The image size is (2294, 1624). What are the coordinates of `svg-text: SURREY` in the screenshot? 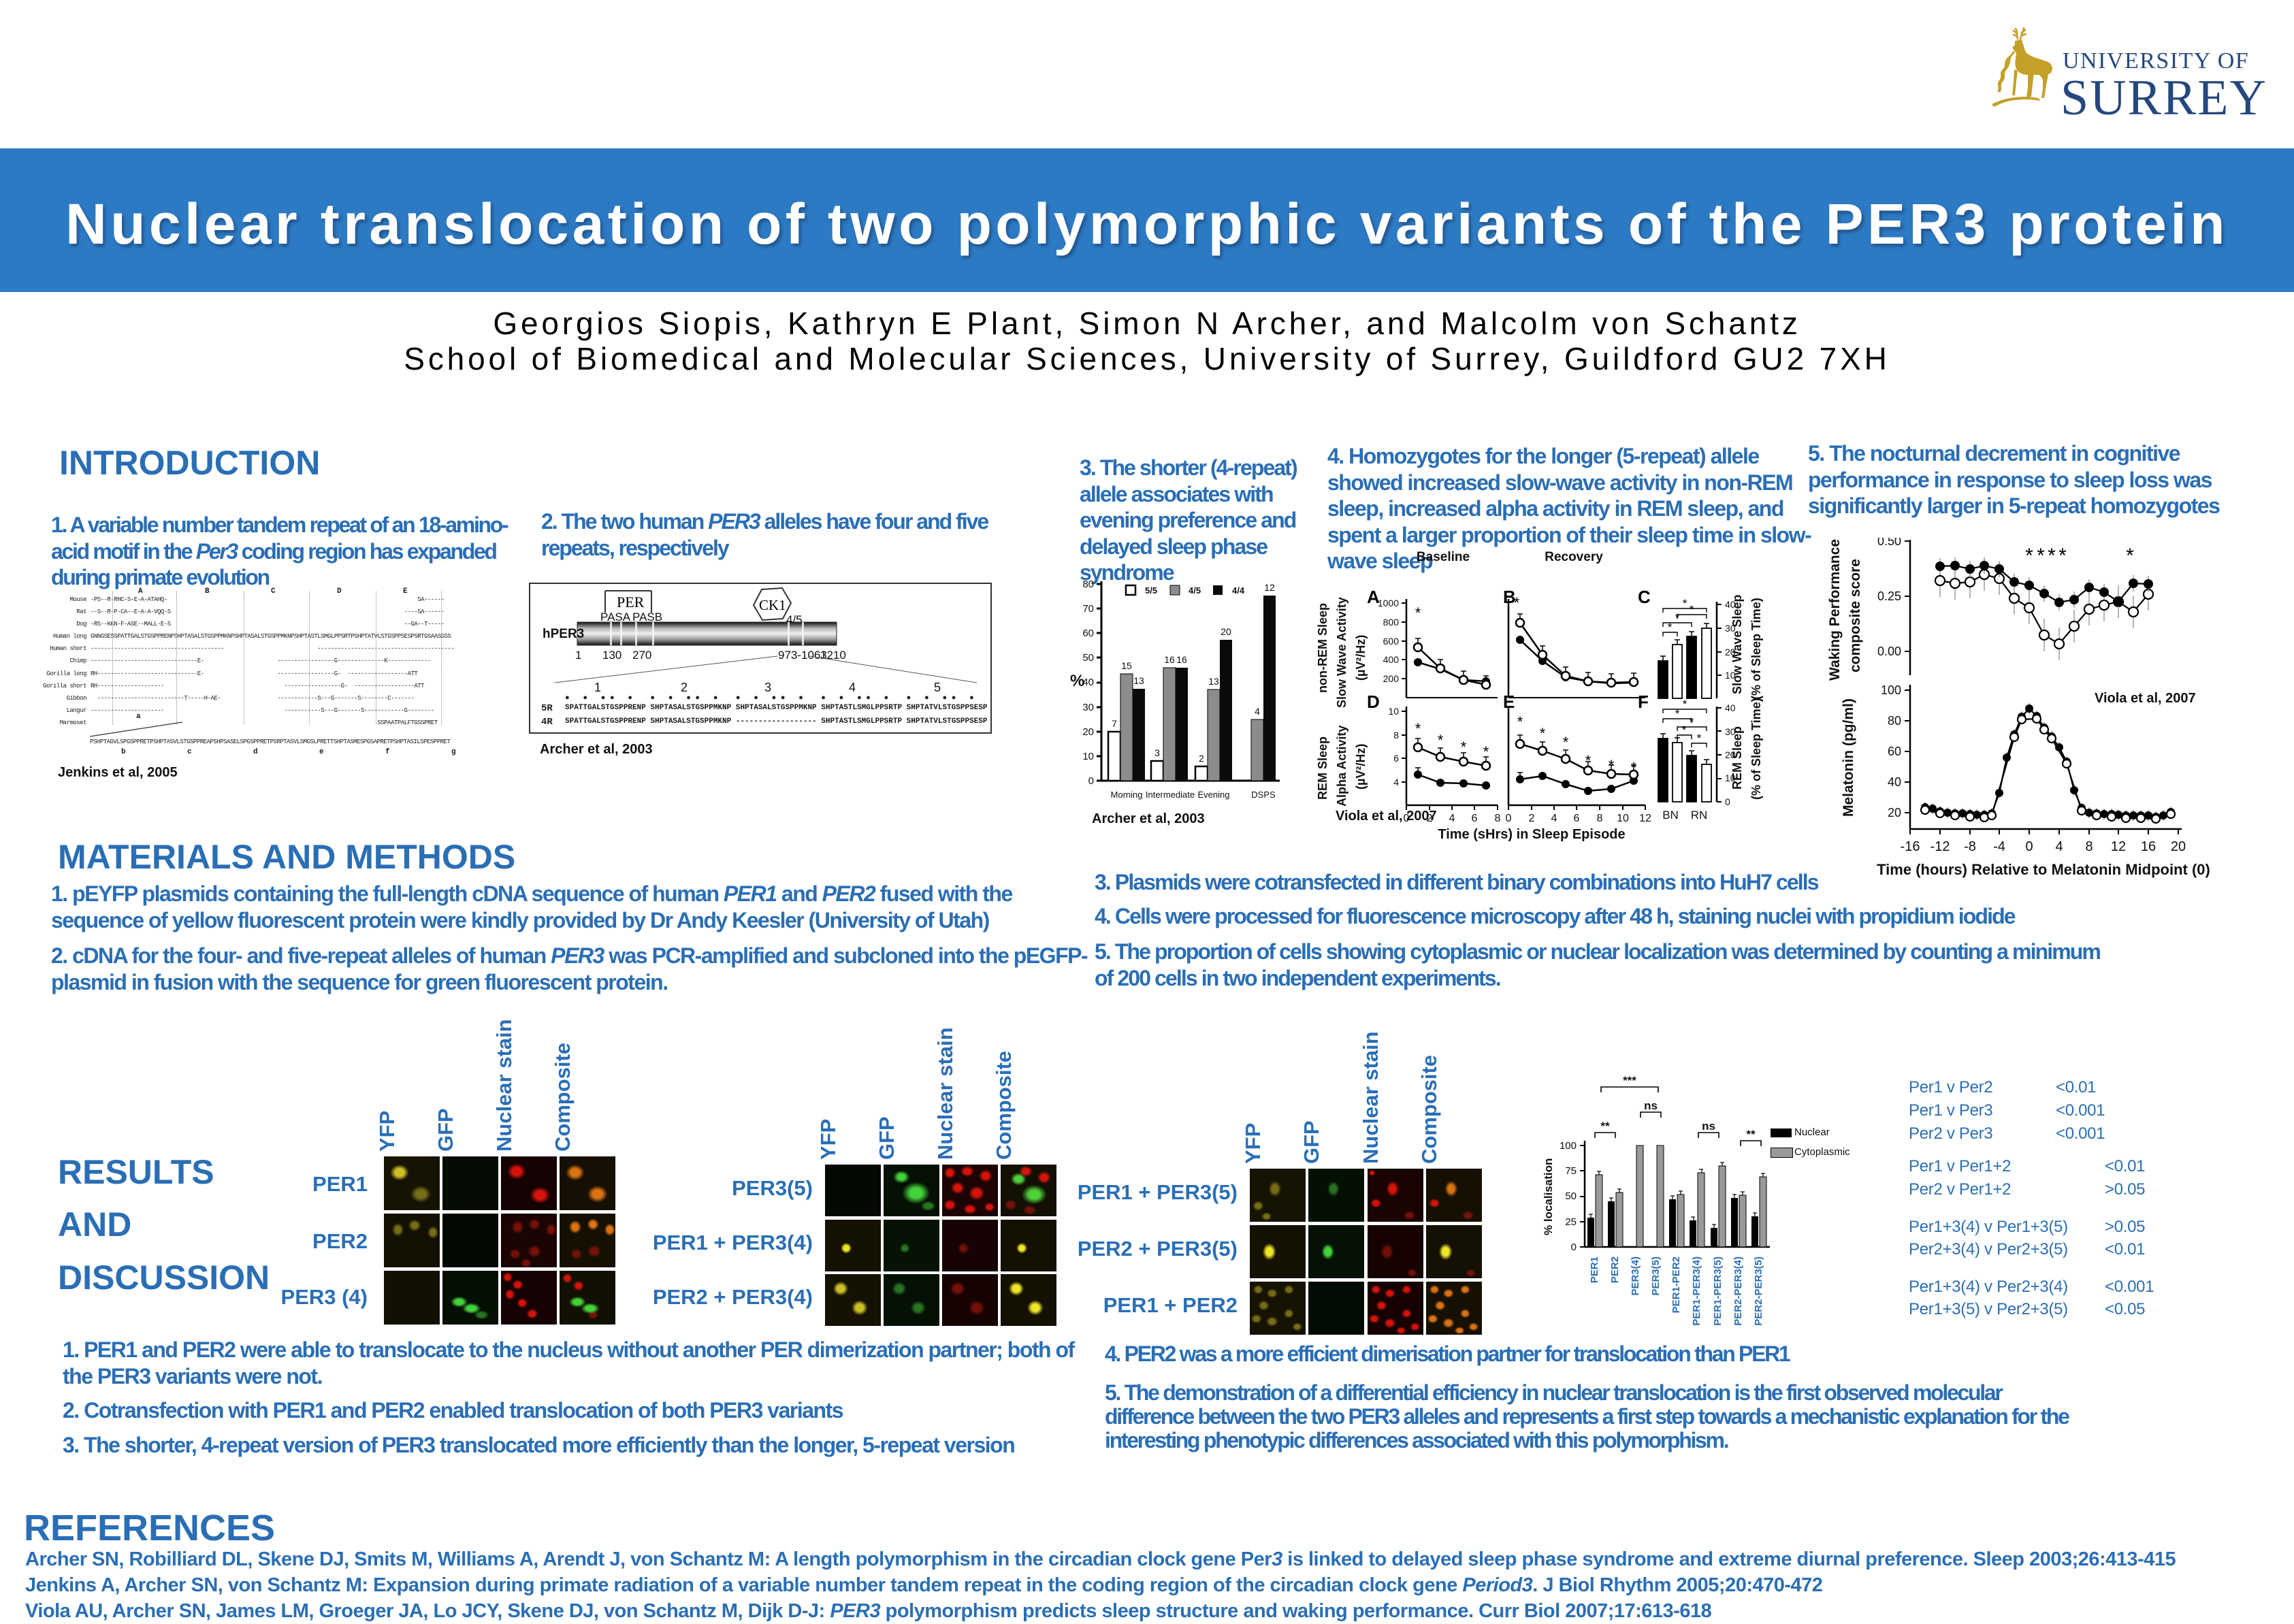 It's located at (2164, 98).